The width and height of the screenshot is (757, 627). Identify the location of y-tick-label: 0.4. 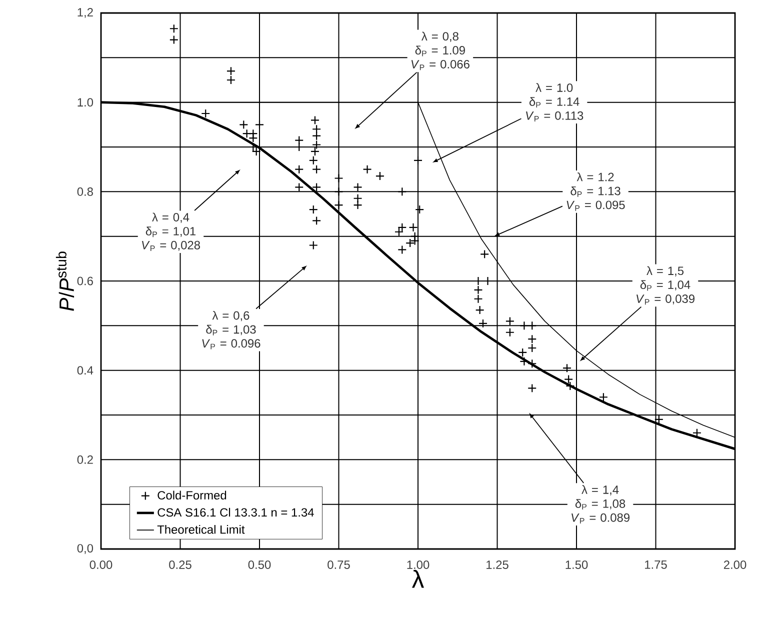
(85, 370).